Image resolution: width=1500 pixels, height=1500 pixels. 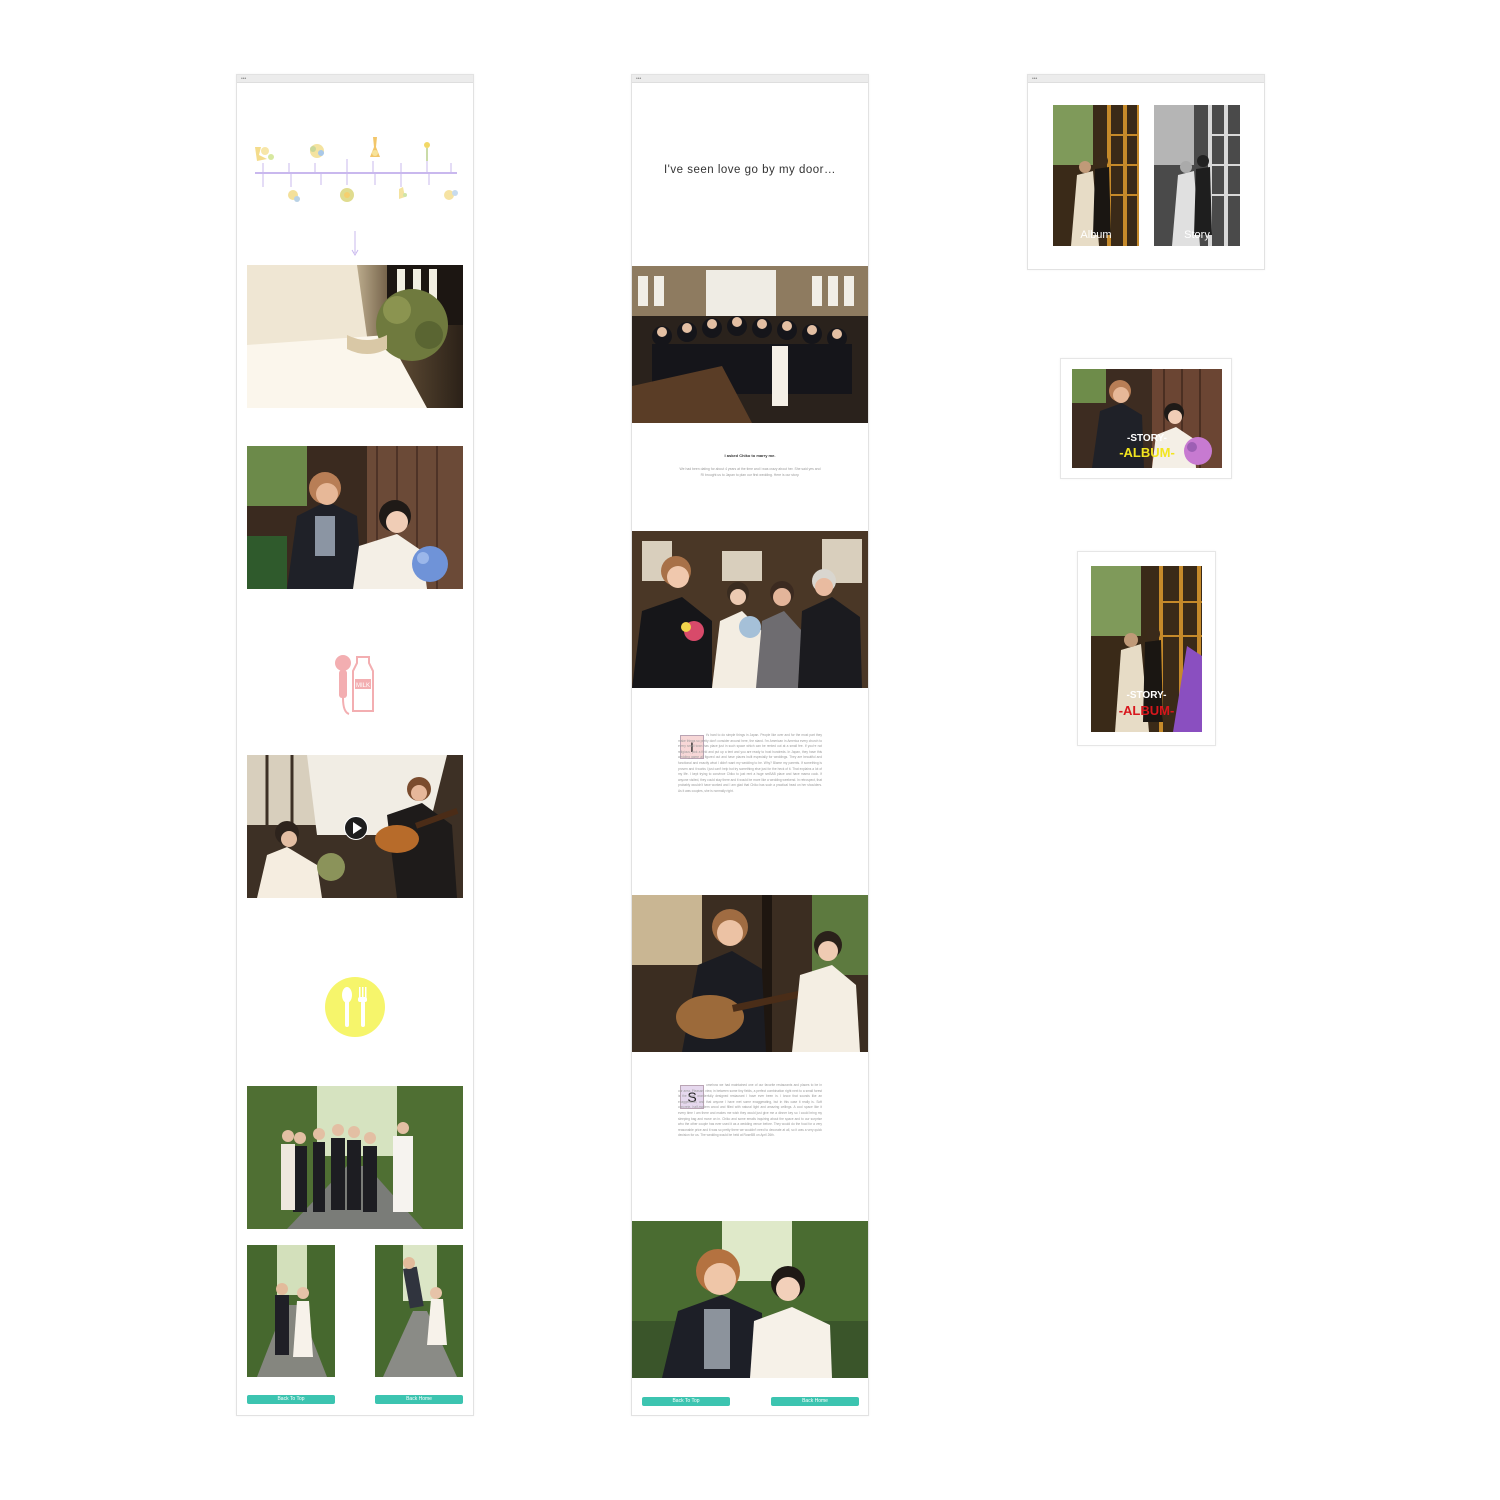 What do you see at coordinates (355, 1157) in the screenshot?
I see `photo-group-forest` at bounding box center [355, 1157].